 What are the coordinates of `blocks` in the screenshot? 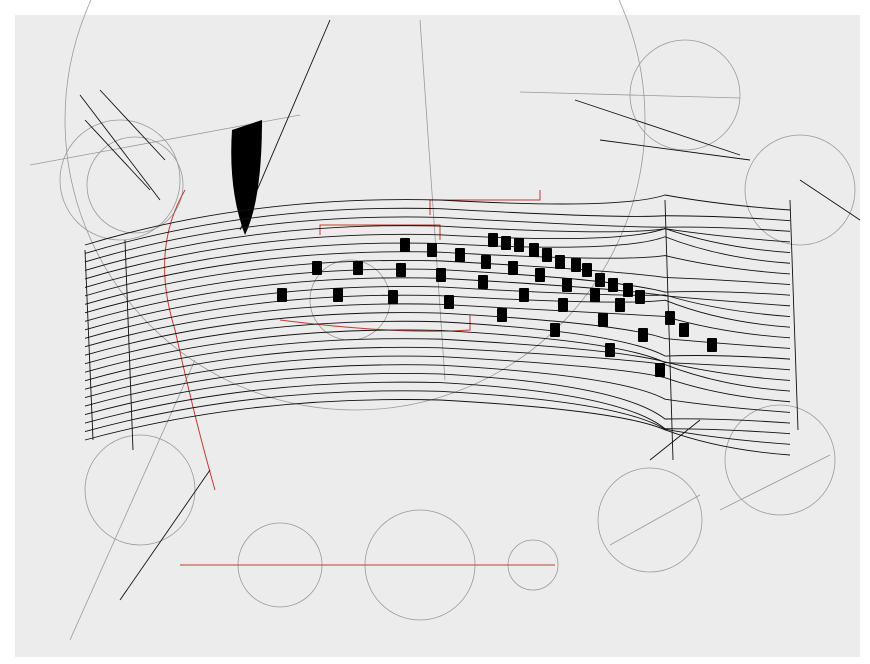 It's located at (497, 305).